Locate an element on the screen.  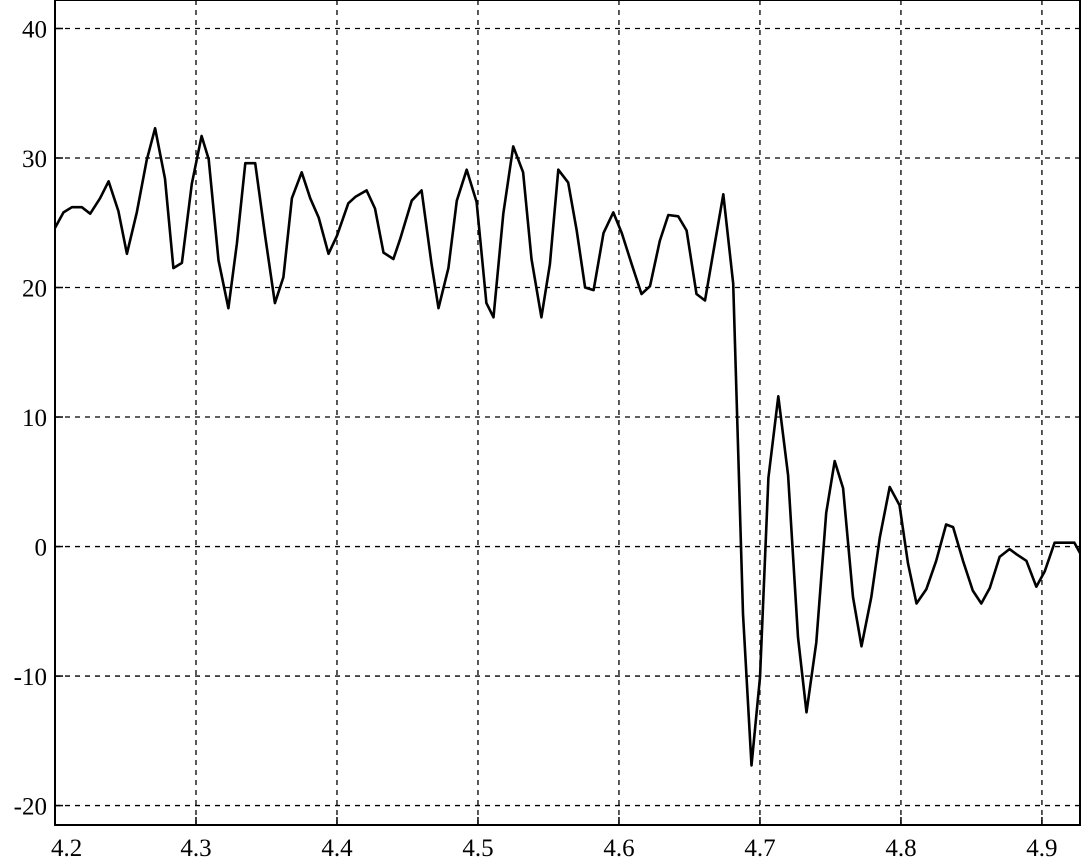
x-tick-label: 4.8 is located at coordinates (900, 847).